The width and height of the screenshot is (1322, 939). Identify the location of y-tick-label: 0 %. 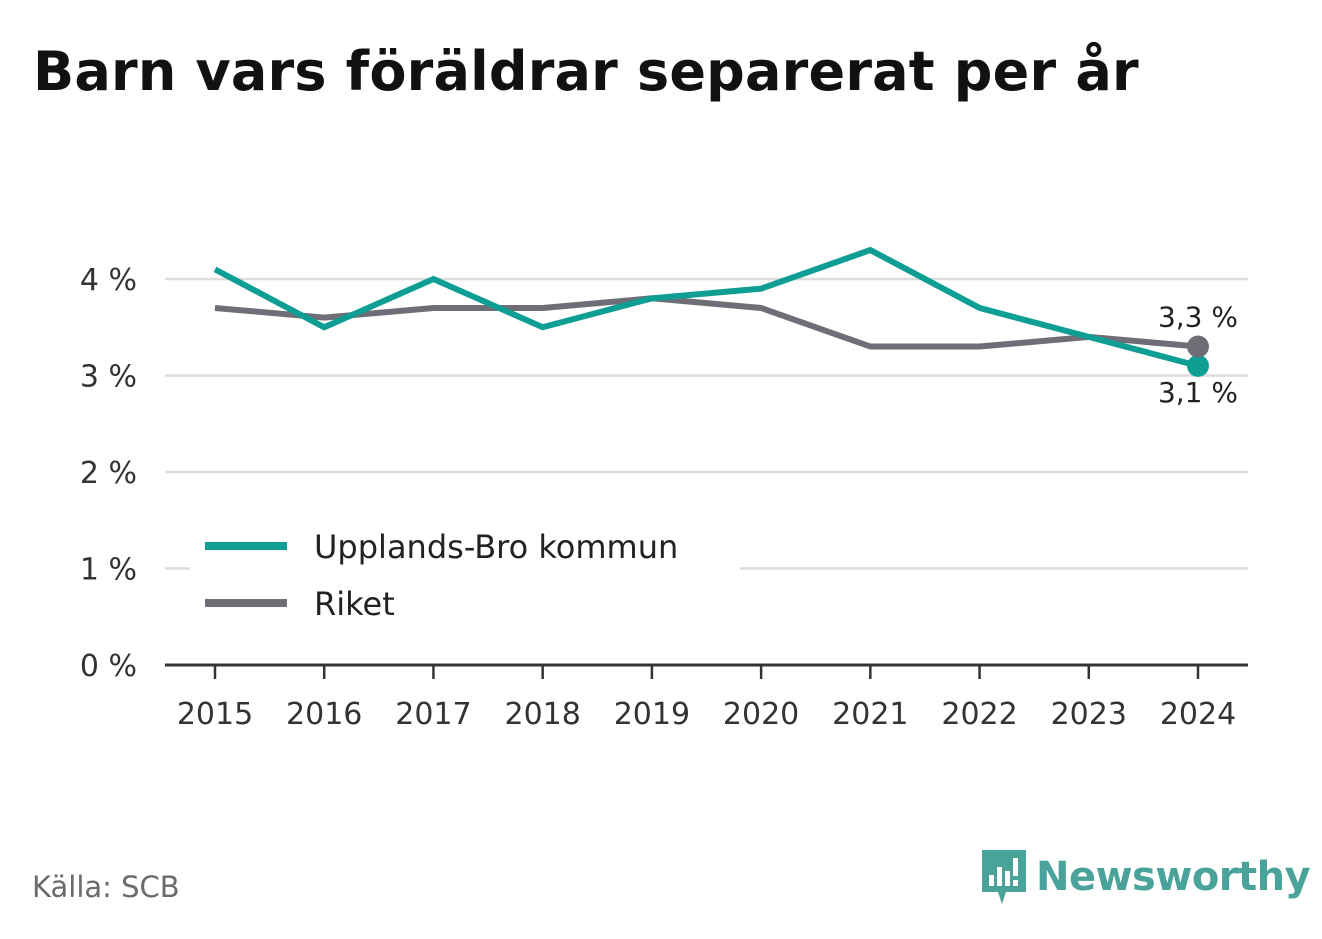
(108, 666).